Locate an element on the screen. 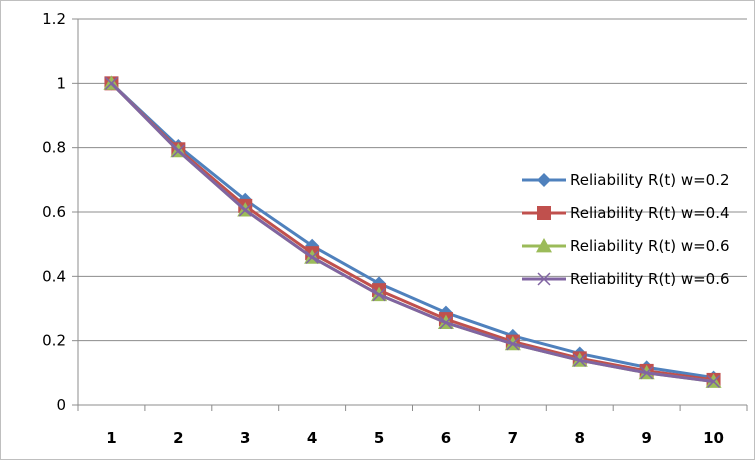  x-tick-label: 3 is located at coordinates (245, 438).